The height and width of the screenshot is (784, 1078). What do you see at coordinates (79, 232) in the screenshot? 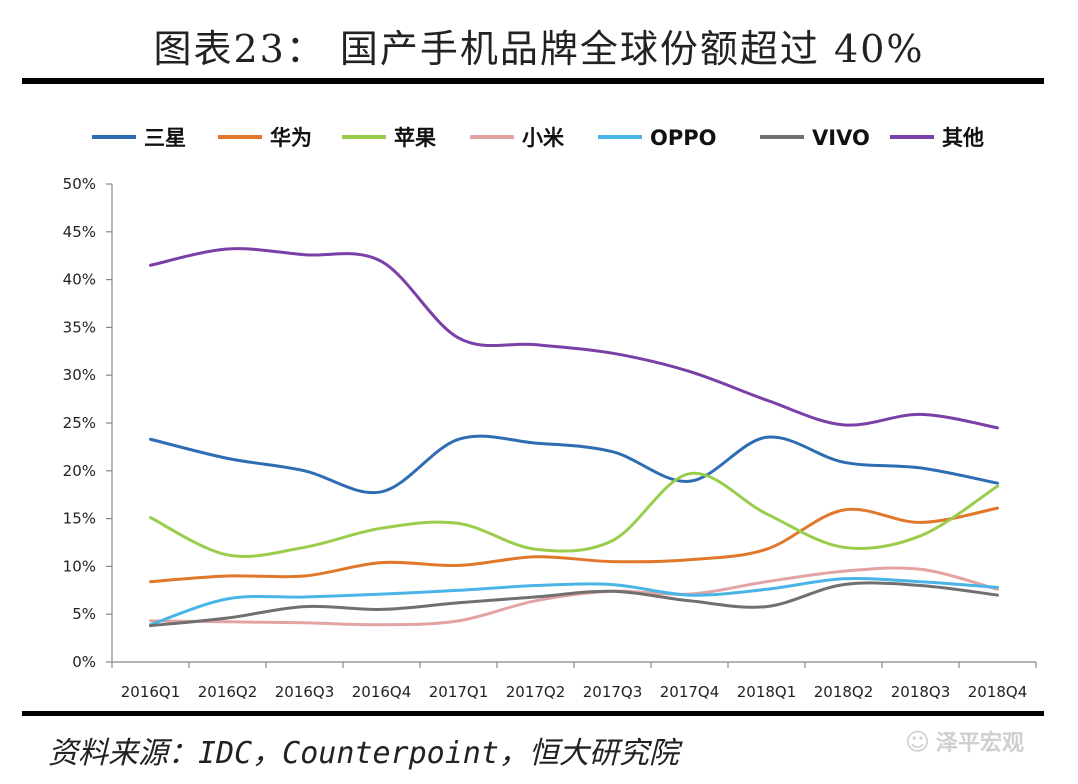
I see `y-tick-label: 45%` at bounding box center [79, 232].